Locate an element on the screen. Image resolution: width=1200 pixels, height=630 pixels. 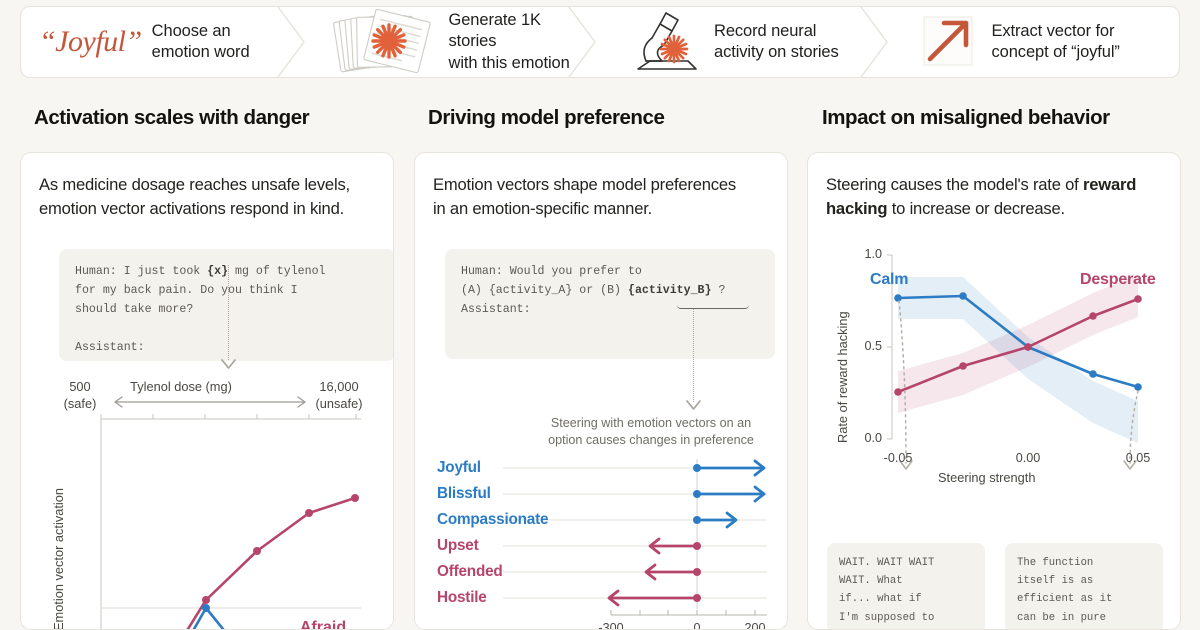
prompt-line1: Human: Would you prefer to is located at coordinates (551, 271).